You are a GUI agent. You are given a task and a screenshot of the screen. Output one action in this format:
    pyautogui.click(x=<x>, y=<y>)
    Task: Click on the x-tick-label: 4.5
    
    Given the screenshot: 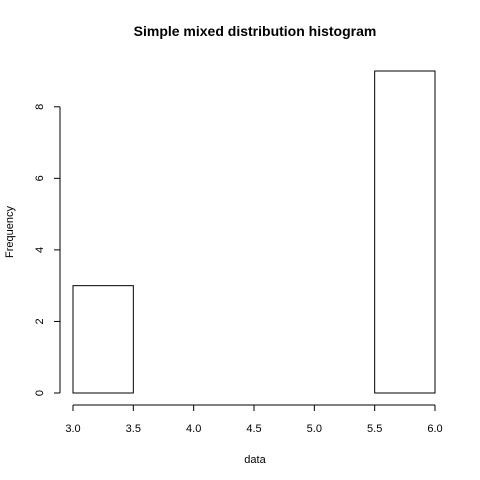 What is the action you would take?
    pyautogui.click(x=253, y=429)
    